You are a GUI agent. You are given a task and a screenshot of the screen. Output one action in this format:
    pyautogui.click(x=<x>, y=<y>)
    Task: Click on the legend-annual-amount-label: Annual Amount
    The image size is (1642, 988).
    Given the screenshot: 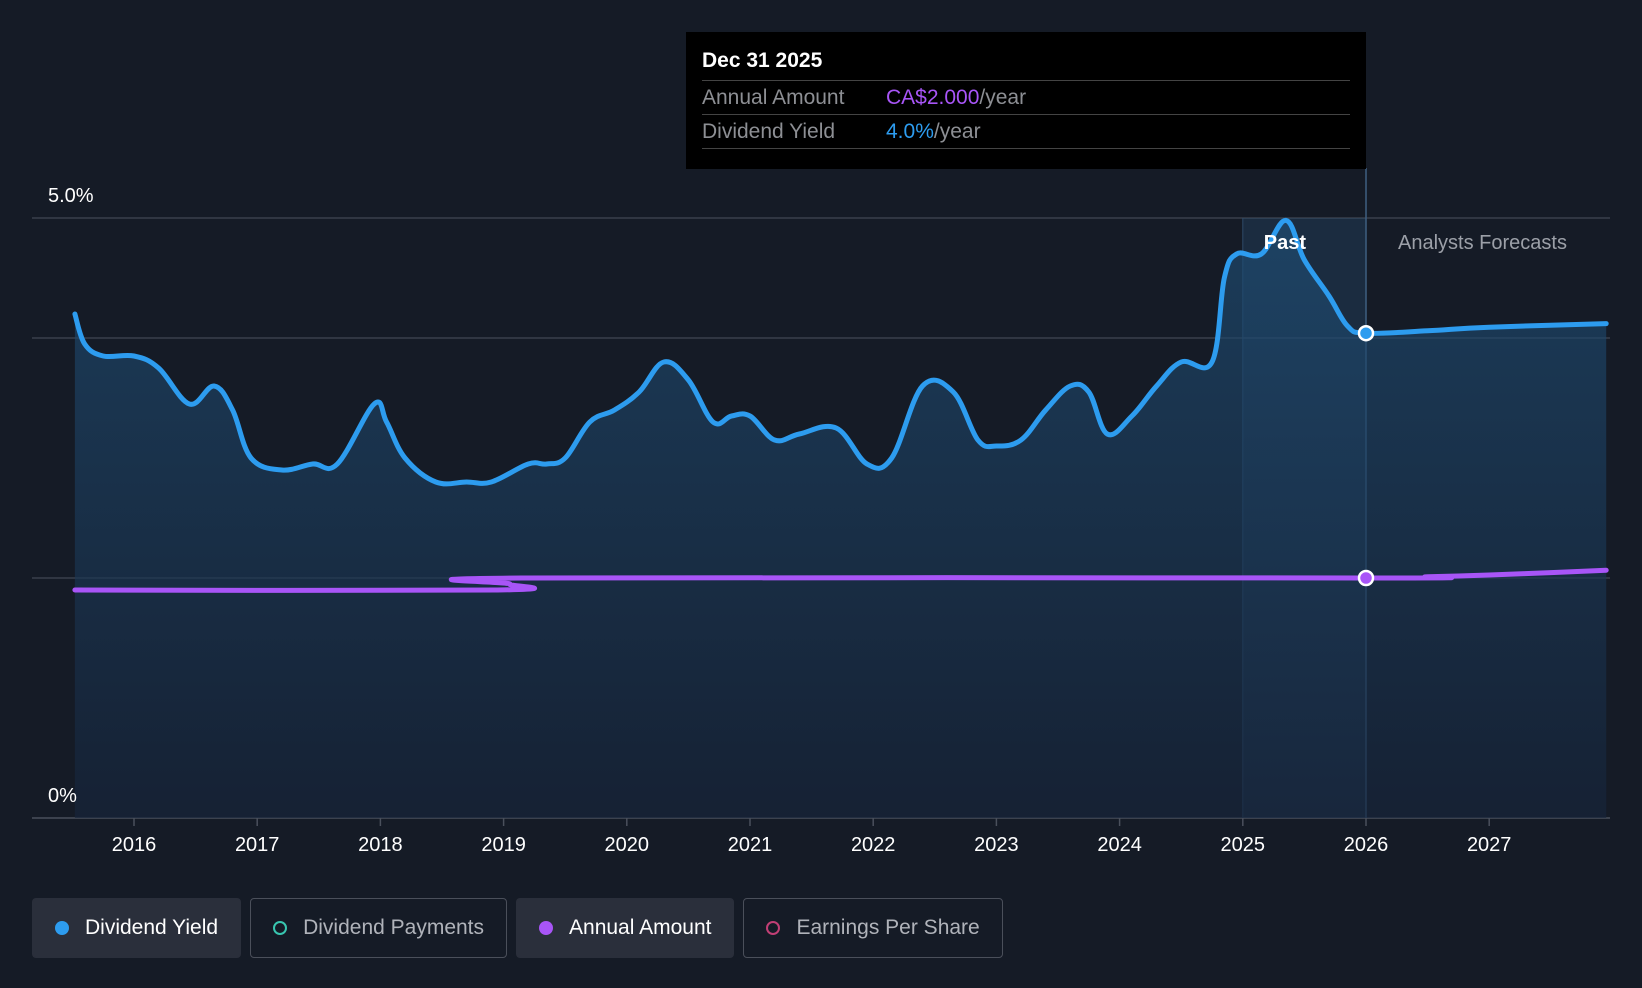 What is the action you would take?
    pyautogui.click(x=640, y=927)
    